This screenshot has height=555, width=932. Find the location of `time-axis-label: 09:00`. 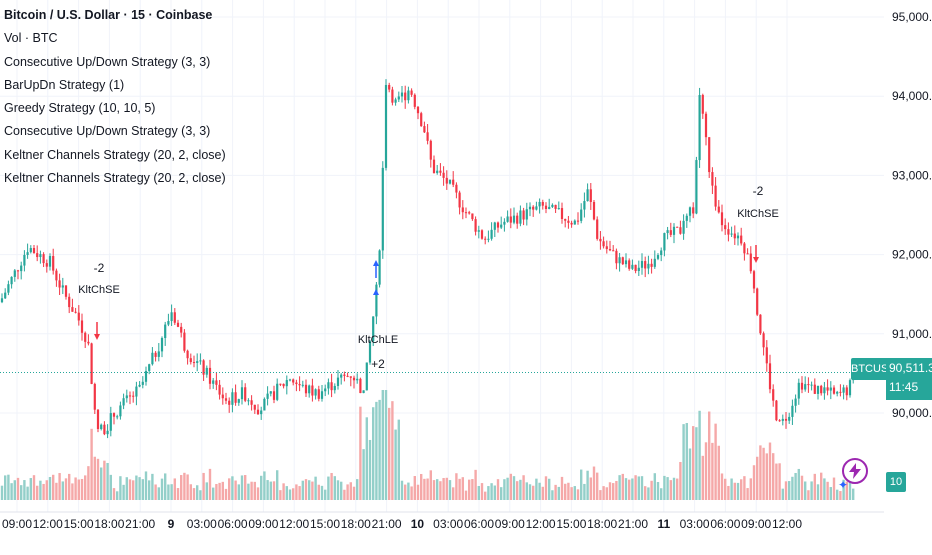

time-axis-label: 09:00 is located at coordinates (17, 524).